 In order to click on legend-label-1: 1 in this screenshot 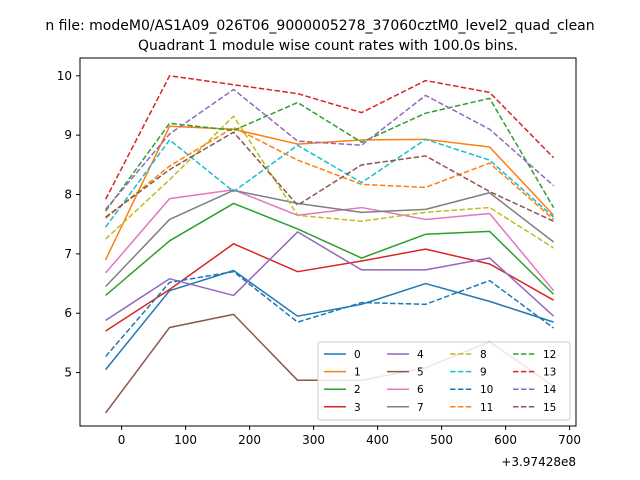, I will do `click(357, 373)`.